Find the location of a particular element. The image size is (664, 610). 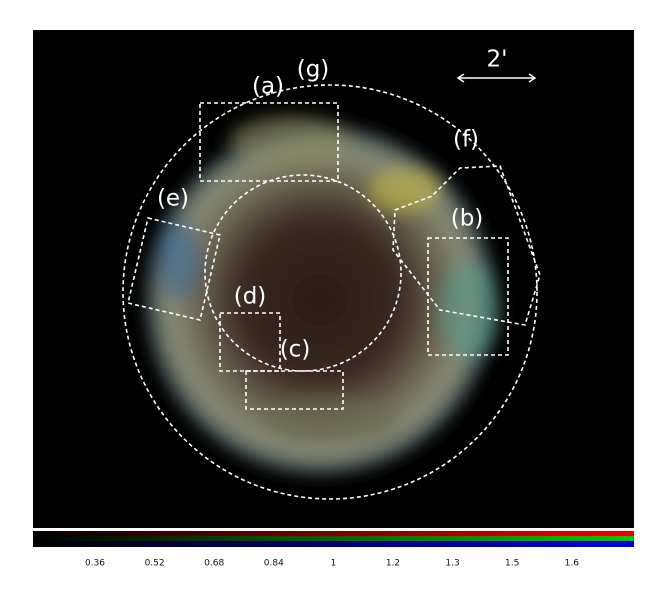

label-f: (f) is located at coordinates (466, 140).